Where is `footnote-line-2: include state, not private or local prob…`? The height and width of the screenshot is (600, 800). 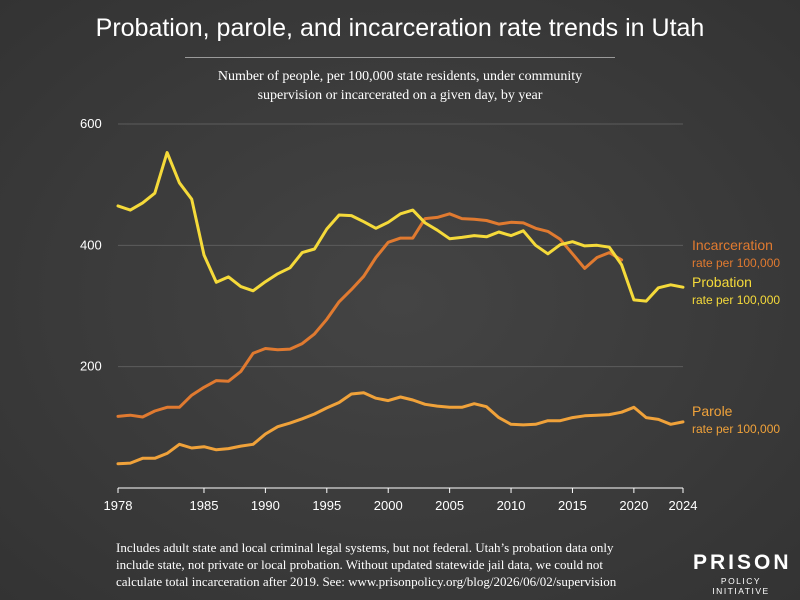
footnote-line-2: include state, not private or local prob… is located at coordinates (359, 564).